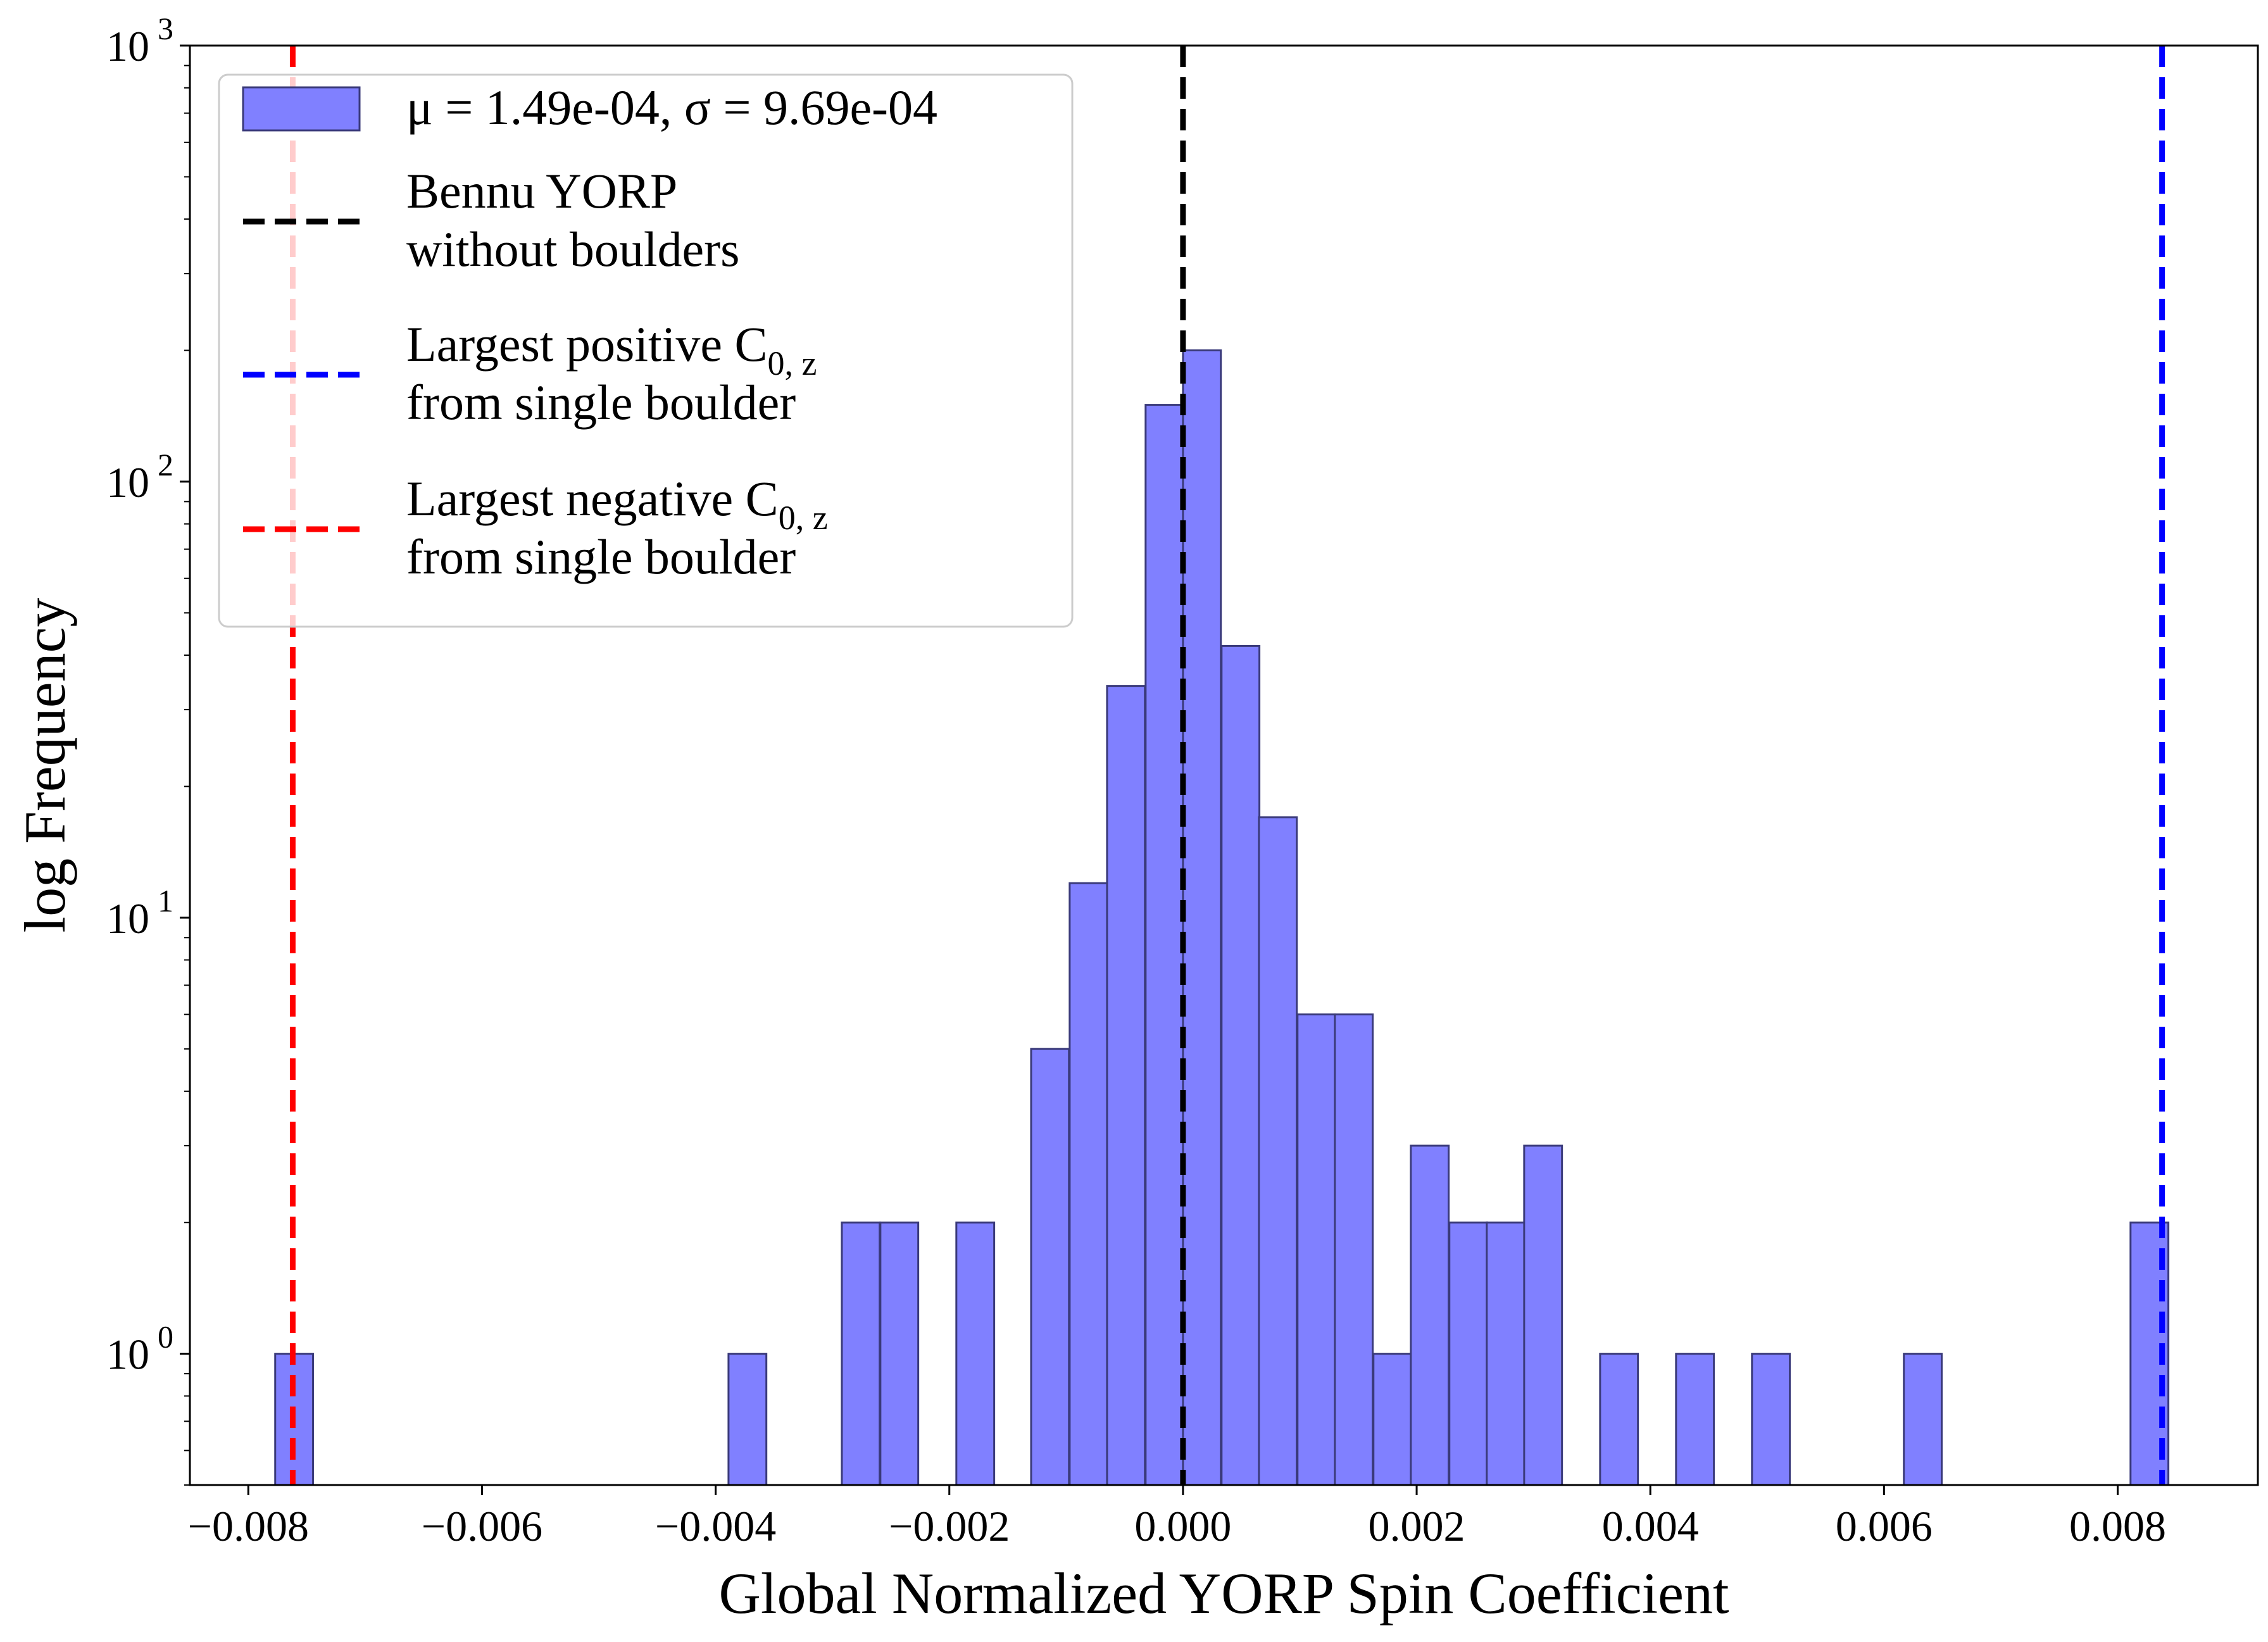 The image size is (2268, 1642). Describe the element at coordinates (672, 107) in the screenshot. I see `legend-label: μ = 1.49e-04, σ = 9.69e-04` at that location.